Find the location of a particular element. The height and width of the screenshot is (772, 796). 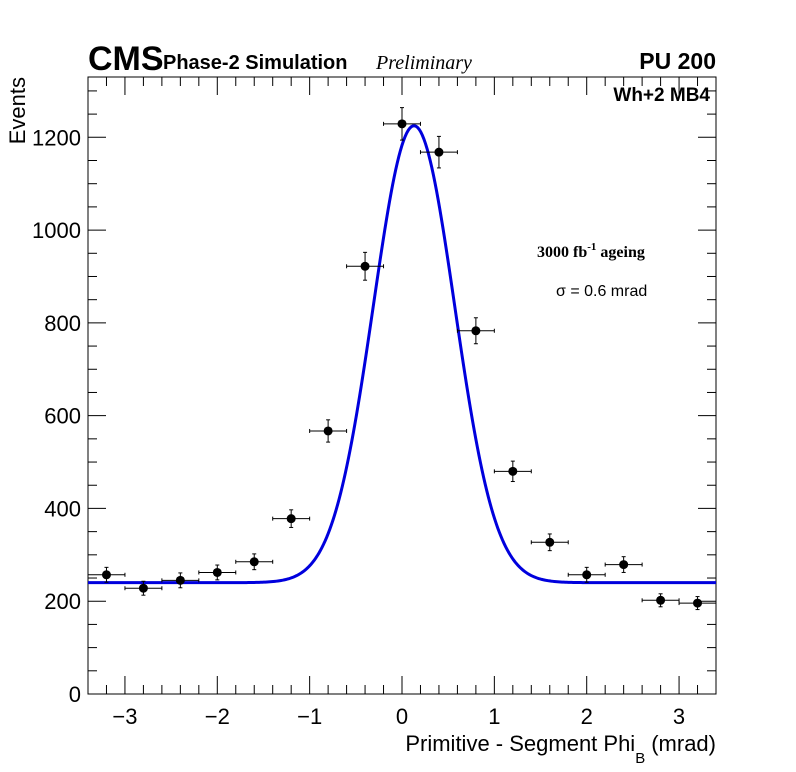

y-tick-label: 600 is located at coordinates (62, 416).